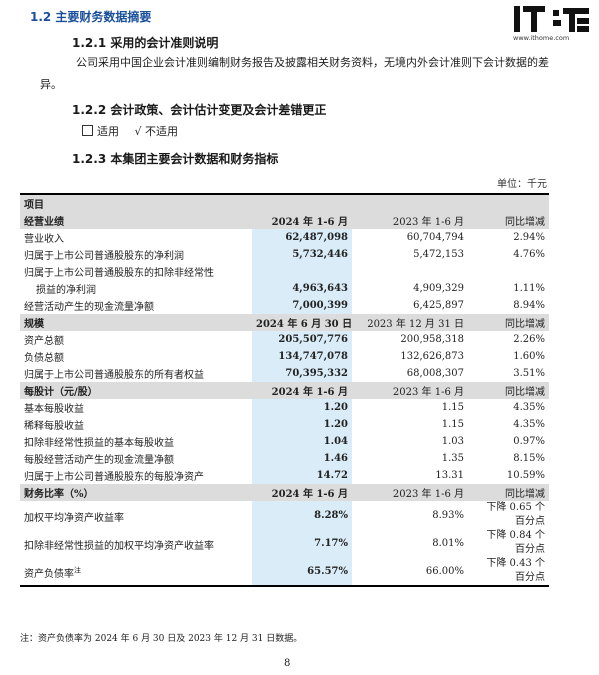  I want to click on prior-value: 132,626,873, so click(432, 356).